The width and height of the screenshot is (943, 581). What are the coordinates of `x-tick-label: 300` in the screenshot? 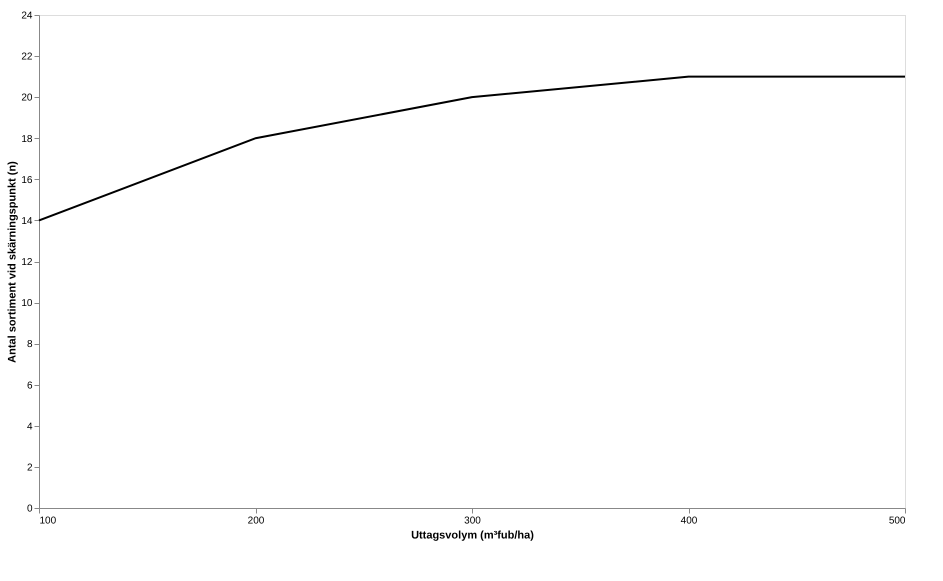 It's located at (473, 521).